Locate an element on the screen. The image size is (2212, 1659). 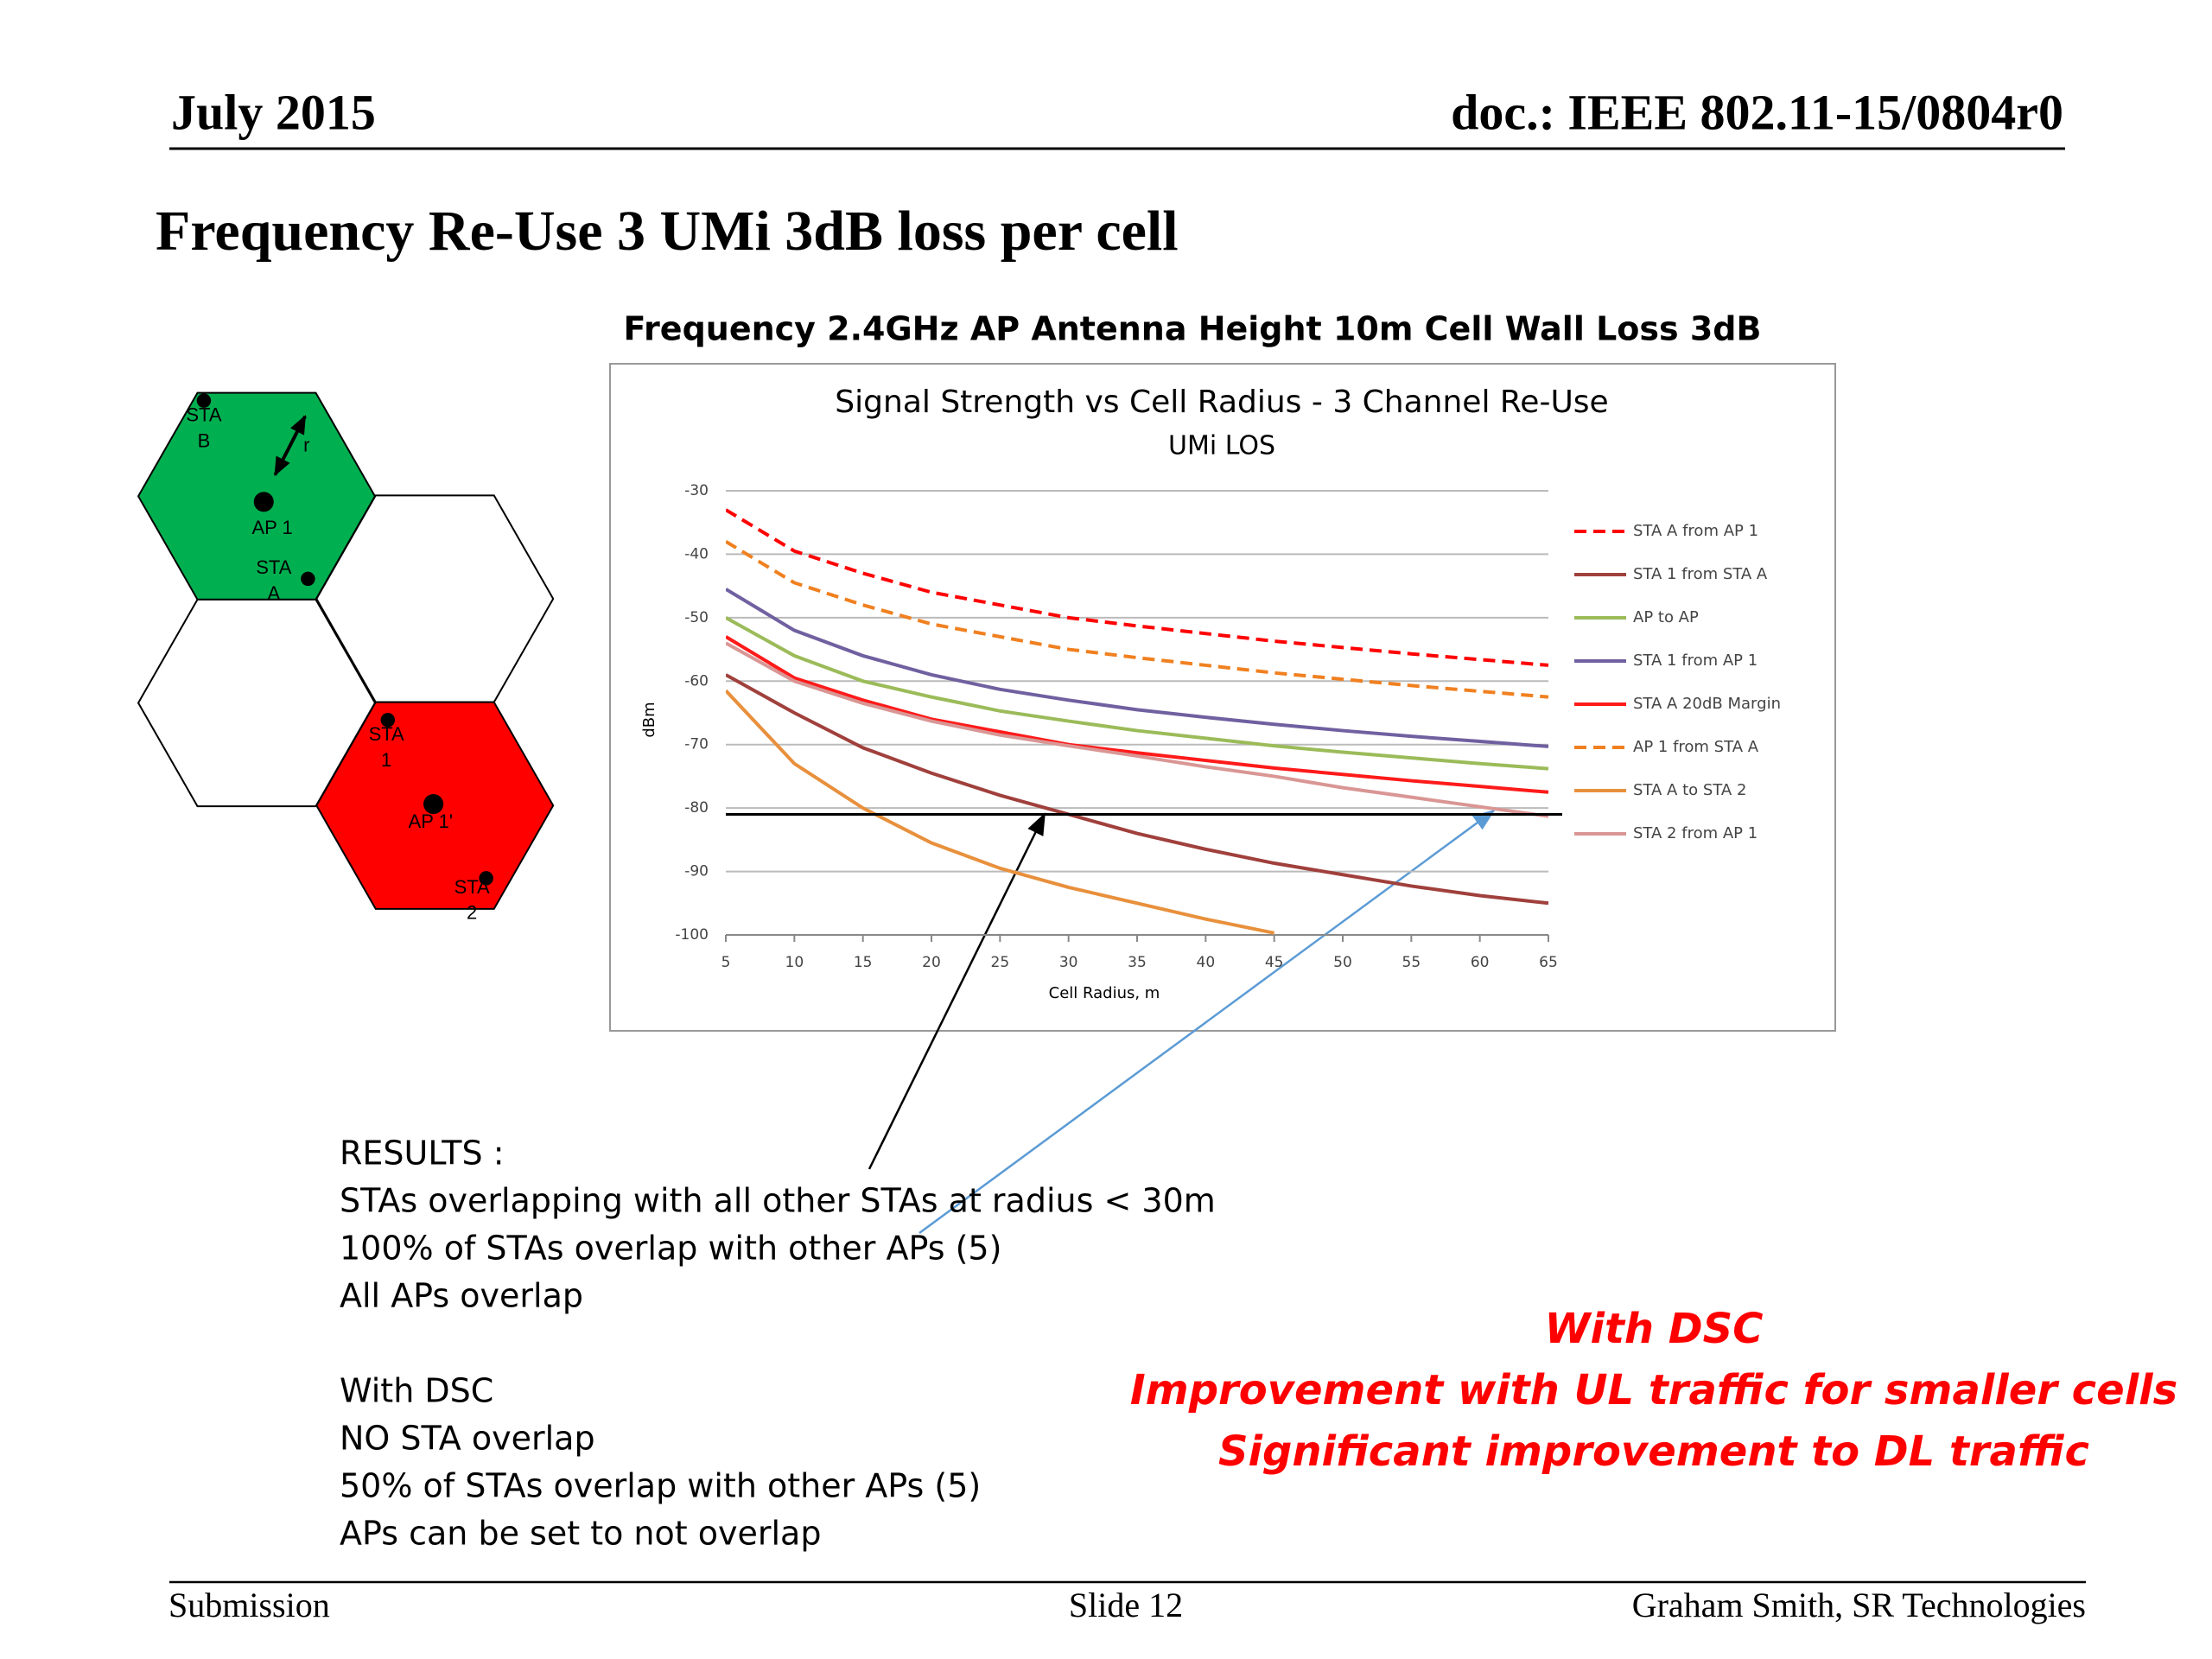
y-tick-label: -30 is located at coordinates (696, 490).